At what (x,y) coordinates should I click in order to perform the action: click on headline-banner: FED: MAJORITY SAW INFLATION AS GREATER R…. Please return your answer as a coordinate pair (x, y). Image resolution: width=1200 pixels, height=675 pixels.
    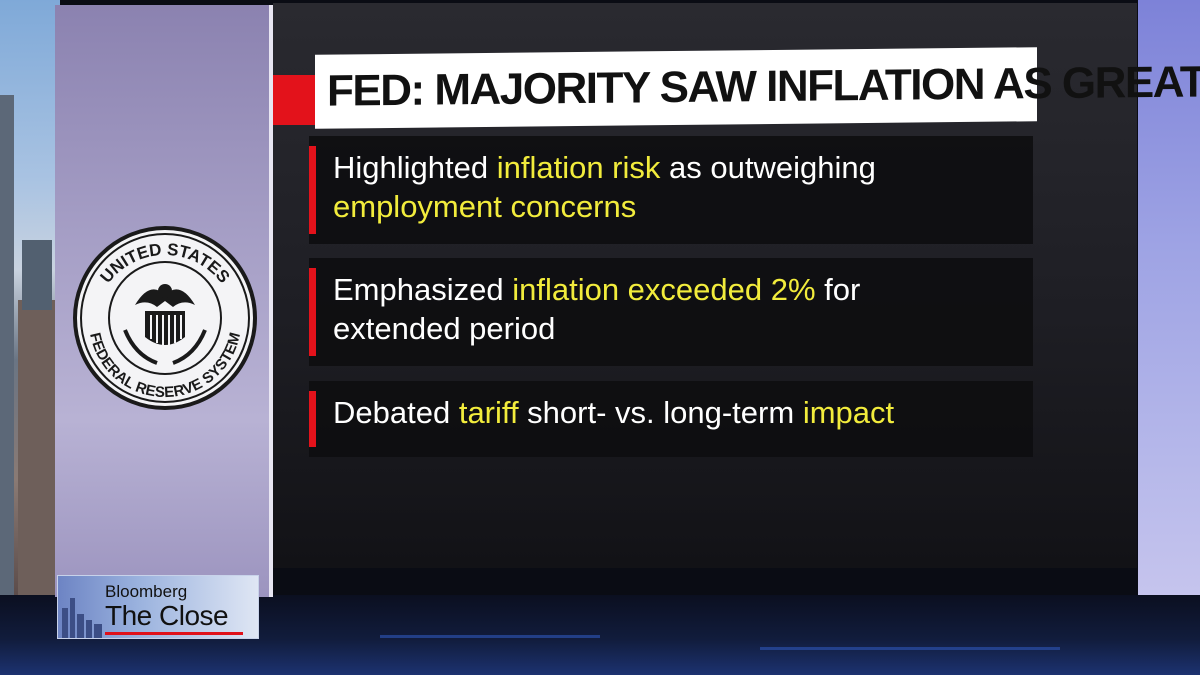
    Looking at the image, I should click on (757, 88).